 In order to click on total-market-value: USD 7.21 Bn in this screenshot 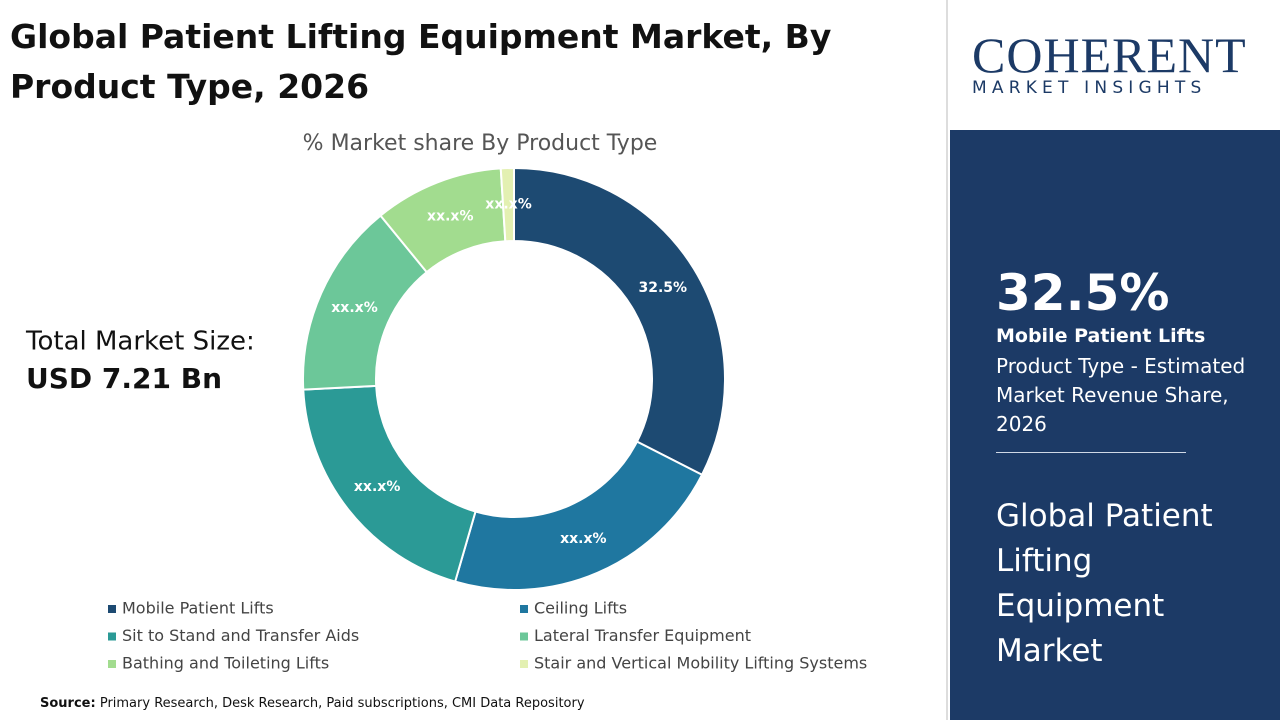, I will do `click(124, 378)`.